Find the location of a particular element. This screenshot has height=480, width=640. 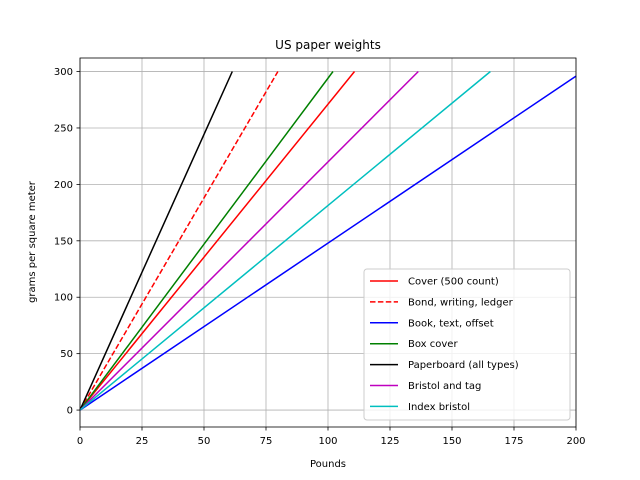

x-axis-label: Pounds is located at coordinates (328, 464).